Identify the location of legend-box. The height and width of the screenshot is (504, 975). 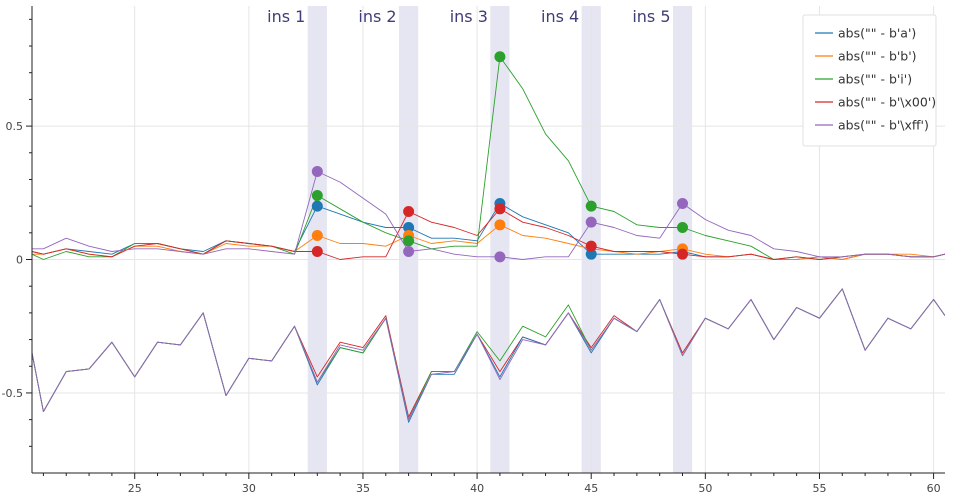
(869, 80).